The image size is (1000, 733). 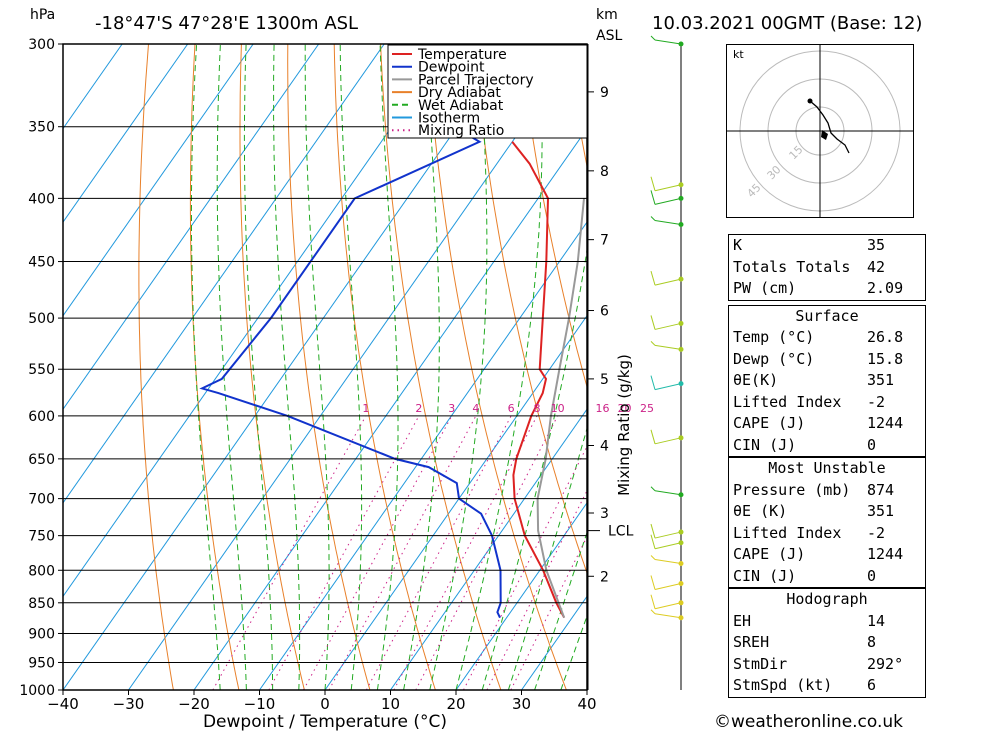 I want to click on pw-label: PW (cm), so click(x=765, y=288).